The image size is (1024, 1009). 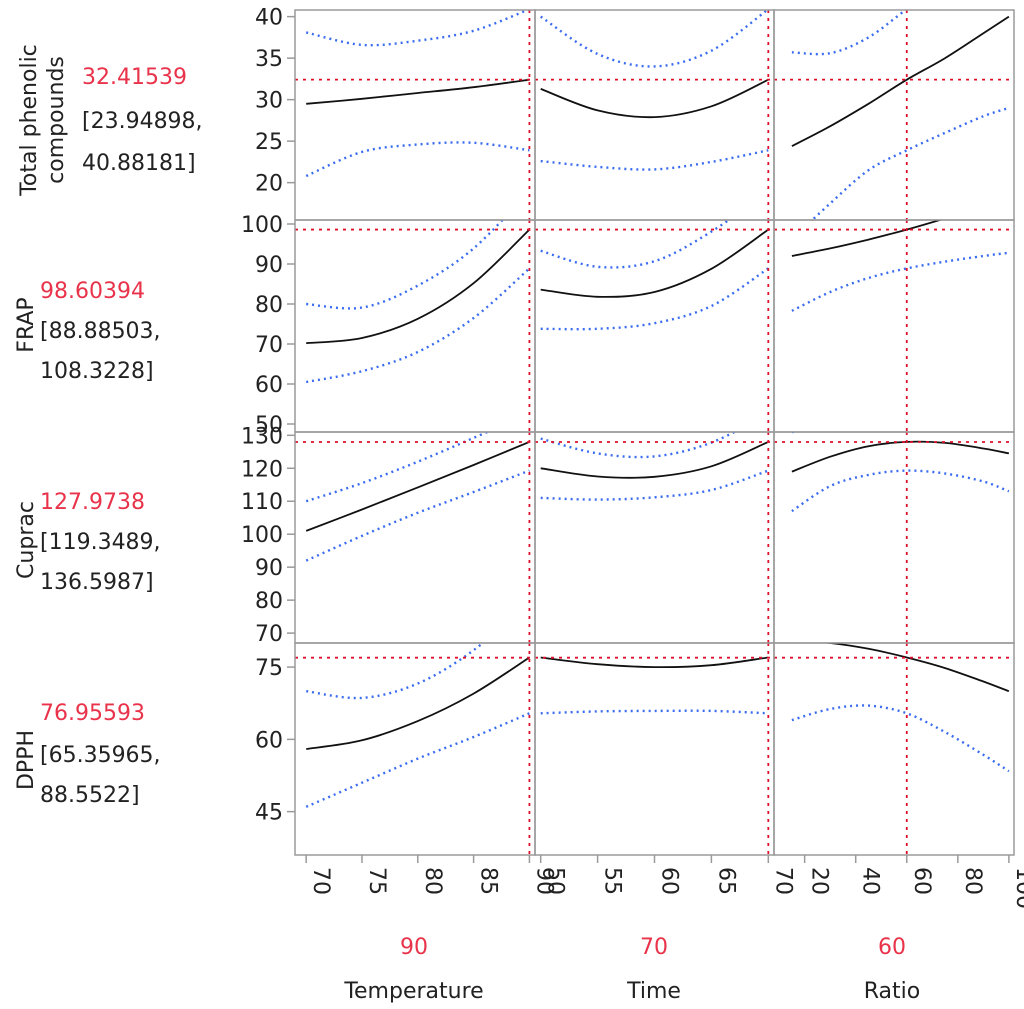 I want to click on y-axis-3: 70 80 90 100 110 120 130, so click(x=268, y=535).